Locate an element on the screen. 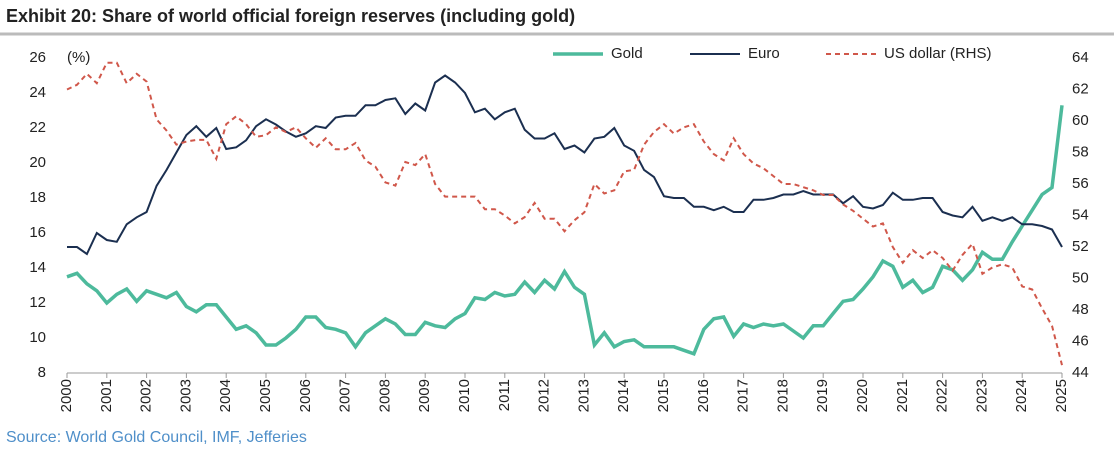 This screenshot has height=458, width=1114. y2-tick-label: 64 is located at coordinates (1080, 57).